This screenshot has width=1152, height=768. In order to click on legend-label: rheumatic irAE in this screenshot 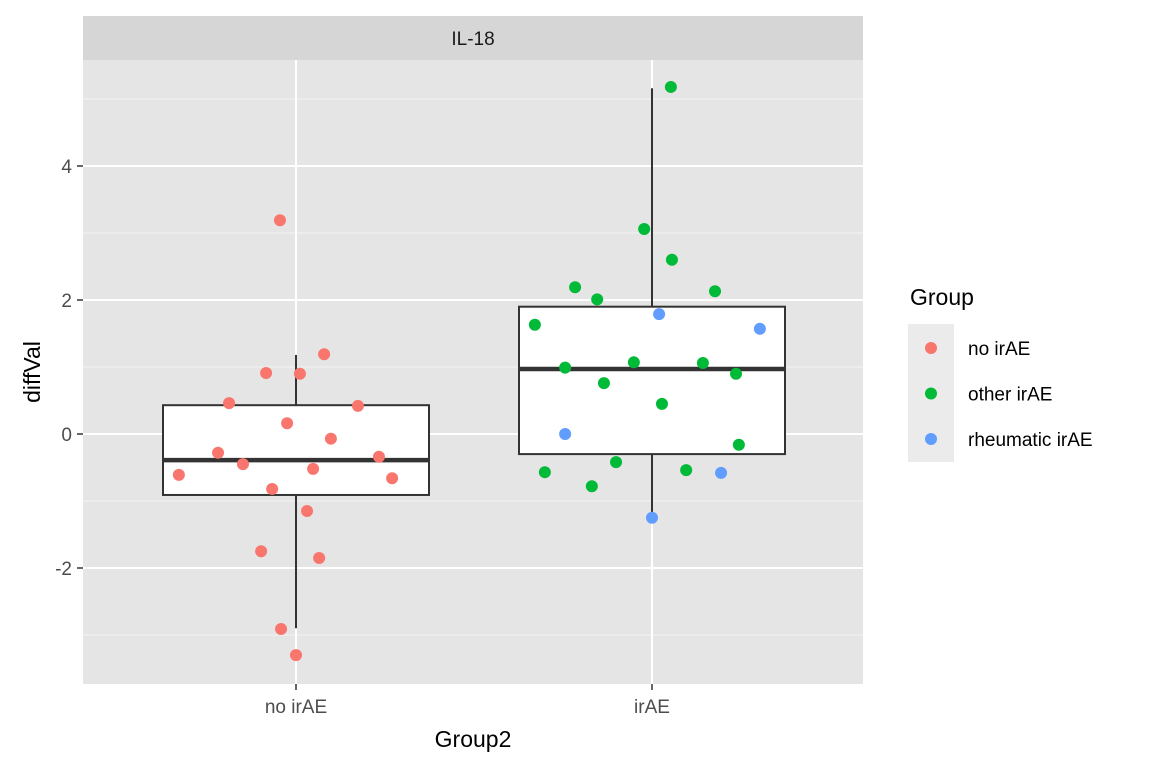, I will do `click(1030, 440)`.